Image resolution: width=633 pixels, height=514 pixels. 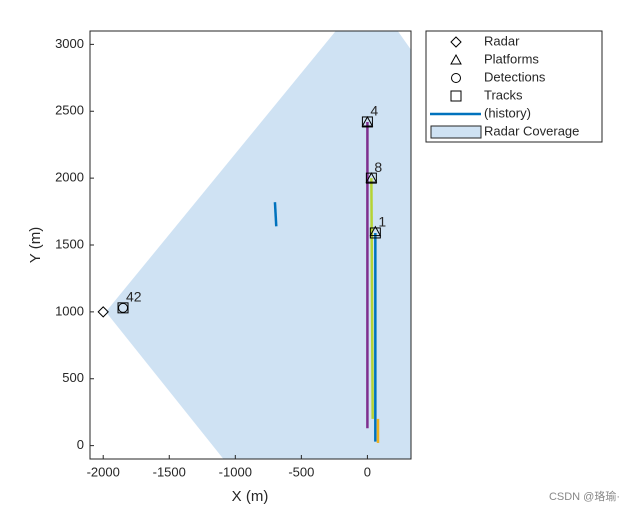 I want to click on track-label: 1, so click(x=382, y=222).